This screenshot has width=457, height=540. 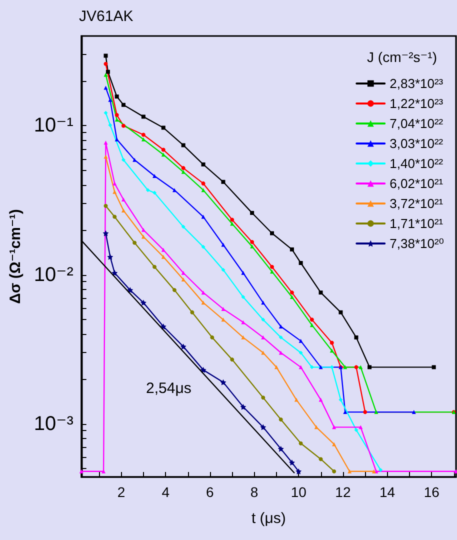 What do you see at coordinates (169, 388) in the screenshot?
I see `annotation: 2,54μs` at bounding box center [169, 388].